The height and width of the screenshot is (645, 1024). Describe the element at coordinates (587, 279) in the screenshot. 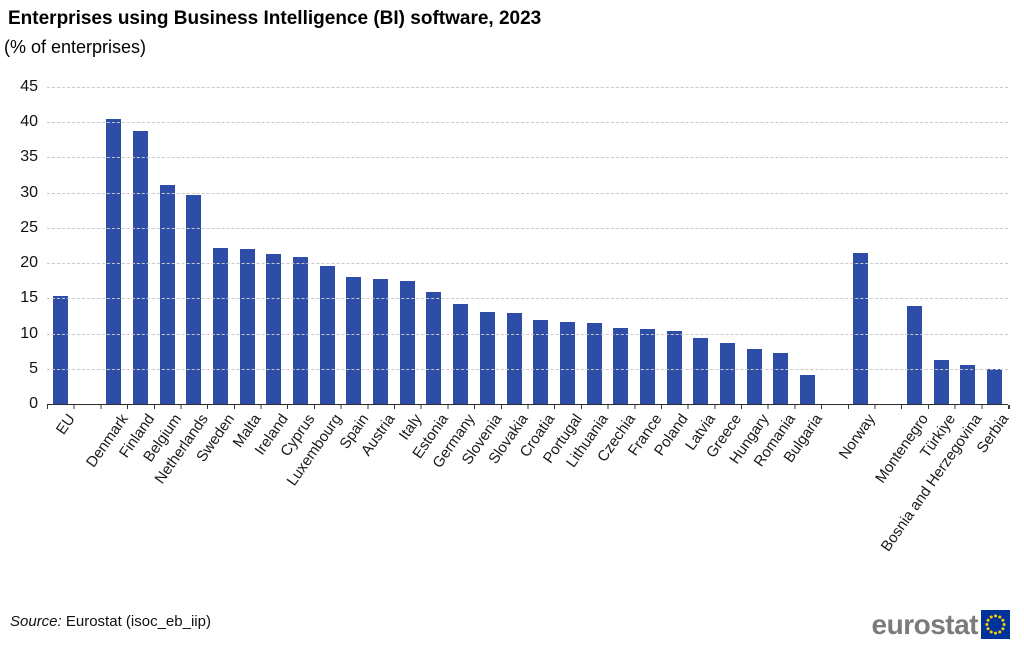

I see `bar-slot: Lithuania` at that location.